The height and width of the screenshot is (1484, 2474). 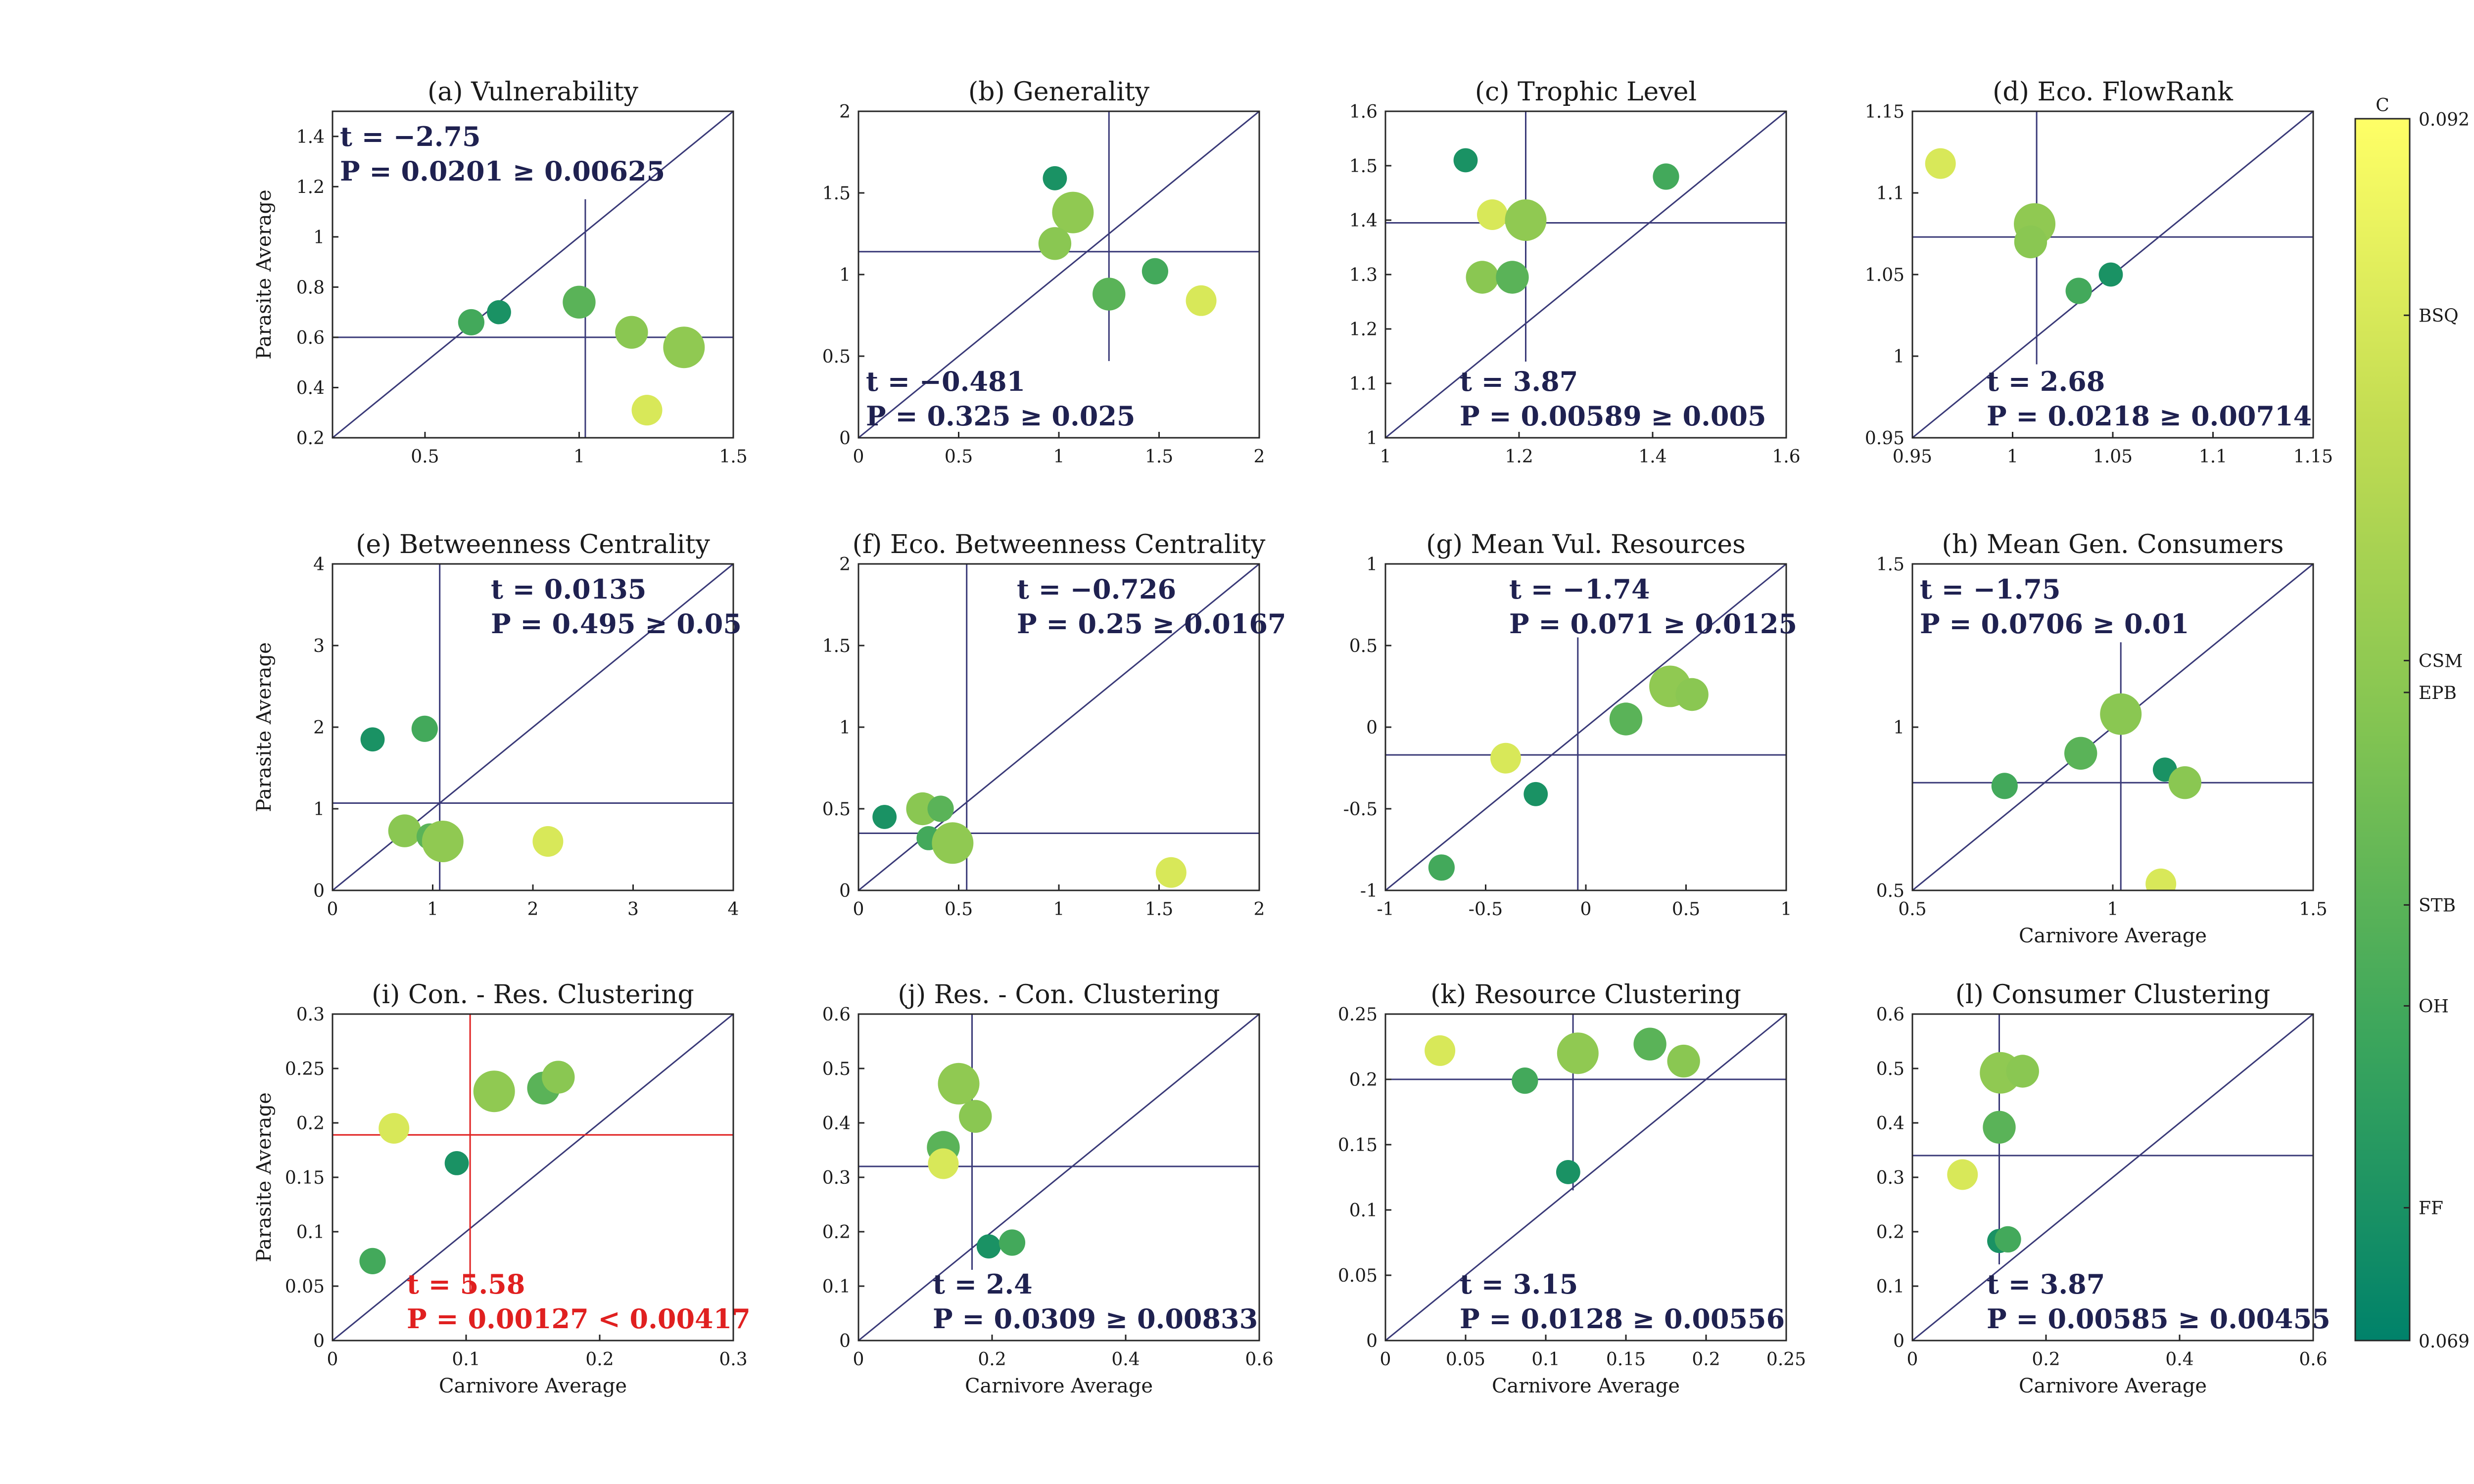 What do you see at coordinates (2113, 544) in the screenshot?
I see `panel-title: (h) Mean Gen. Consumers` at bounding box center [2113, 544].